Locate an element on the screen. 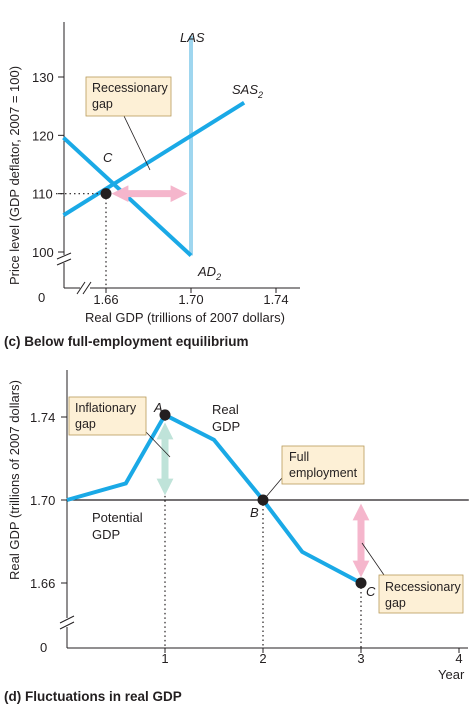 The height and width of the screenshot is (710, 475). potential-gdp-label-line2: GDP is located at coordinates (106, 534).